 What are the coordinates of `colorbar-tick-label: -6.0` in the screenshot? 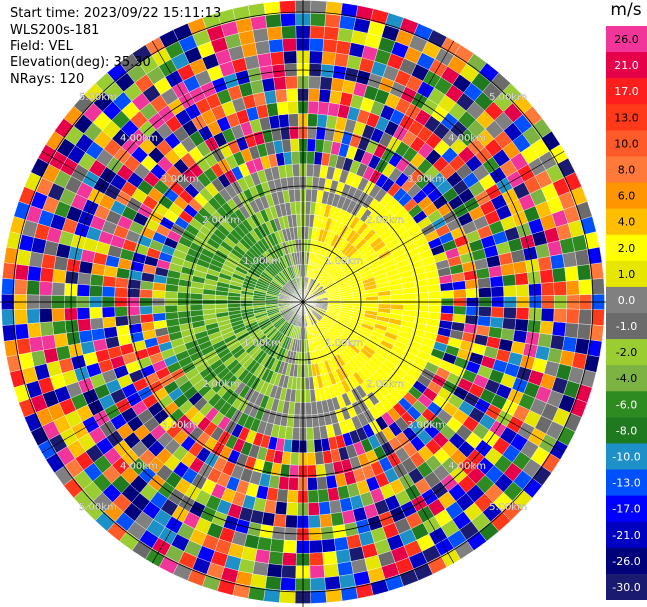 It's located at (626, 404).